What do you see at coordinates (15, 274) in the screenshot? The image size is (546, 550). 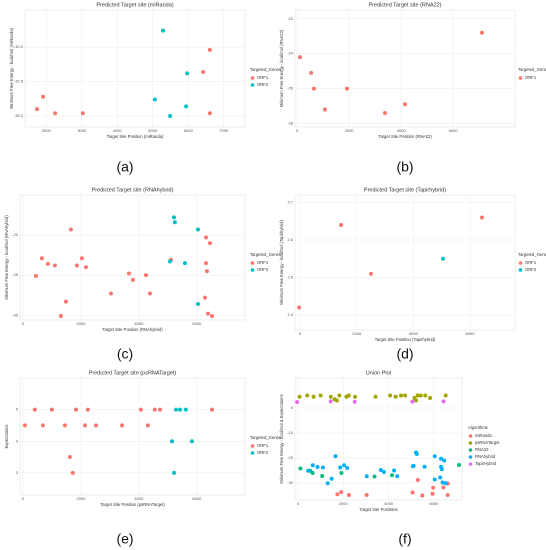 I see `y-tick-label: -25` at bounding box center [15, 274].